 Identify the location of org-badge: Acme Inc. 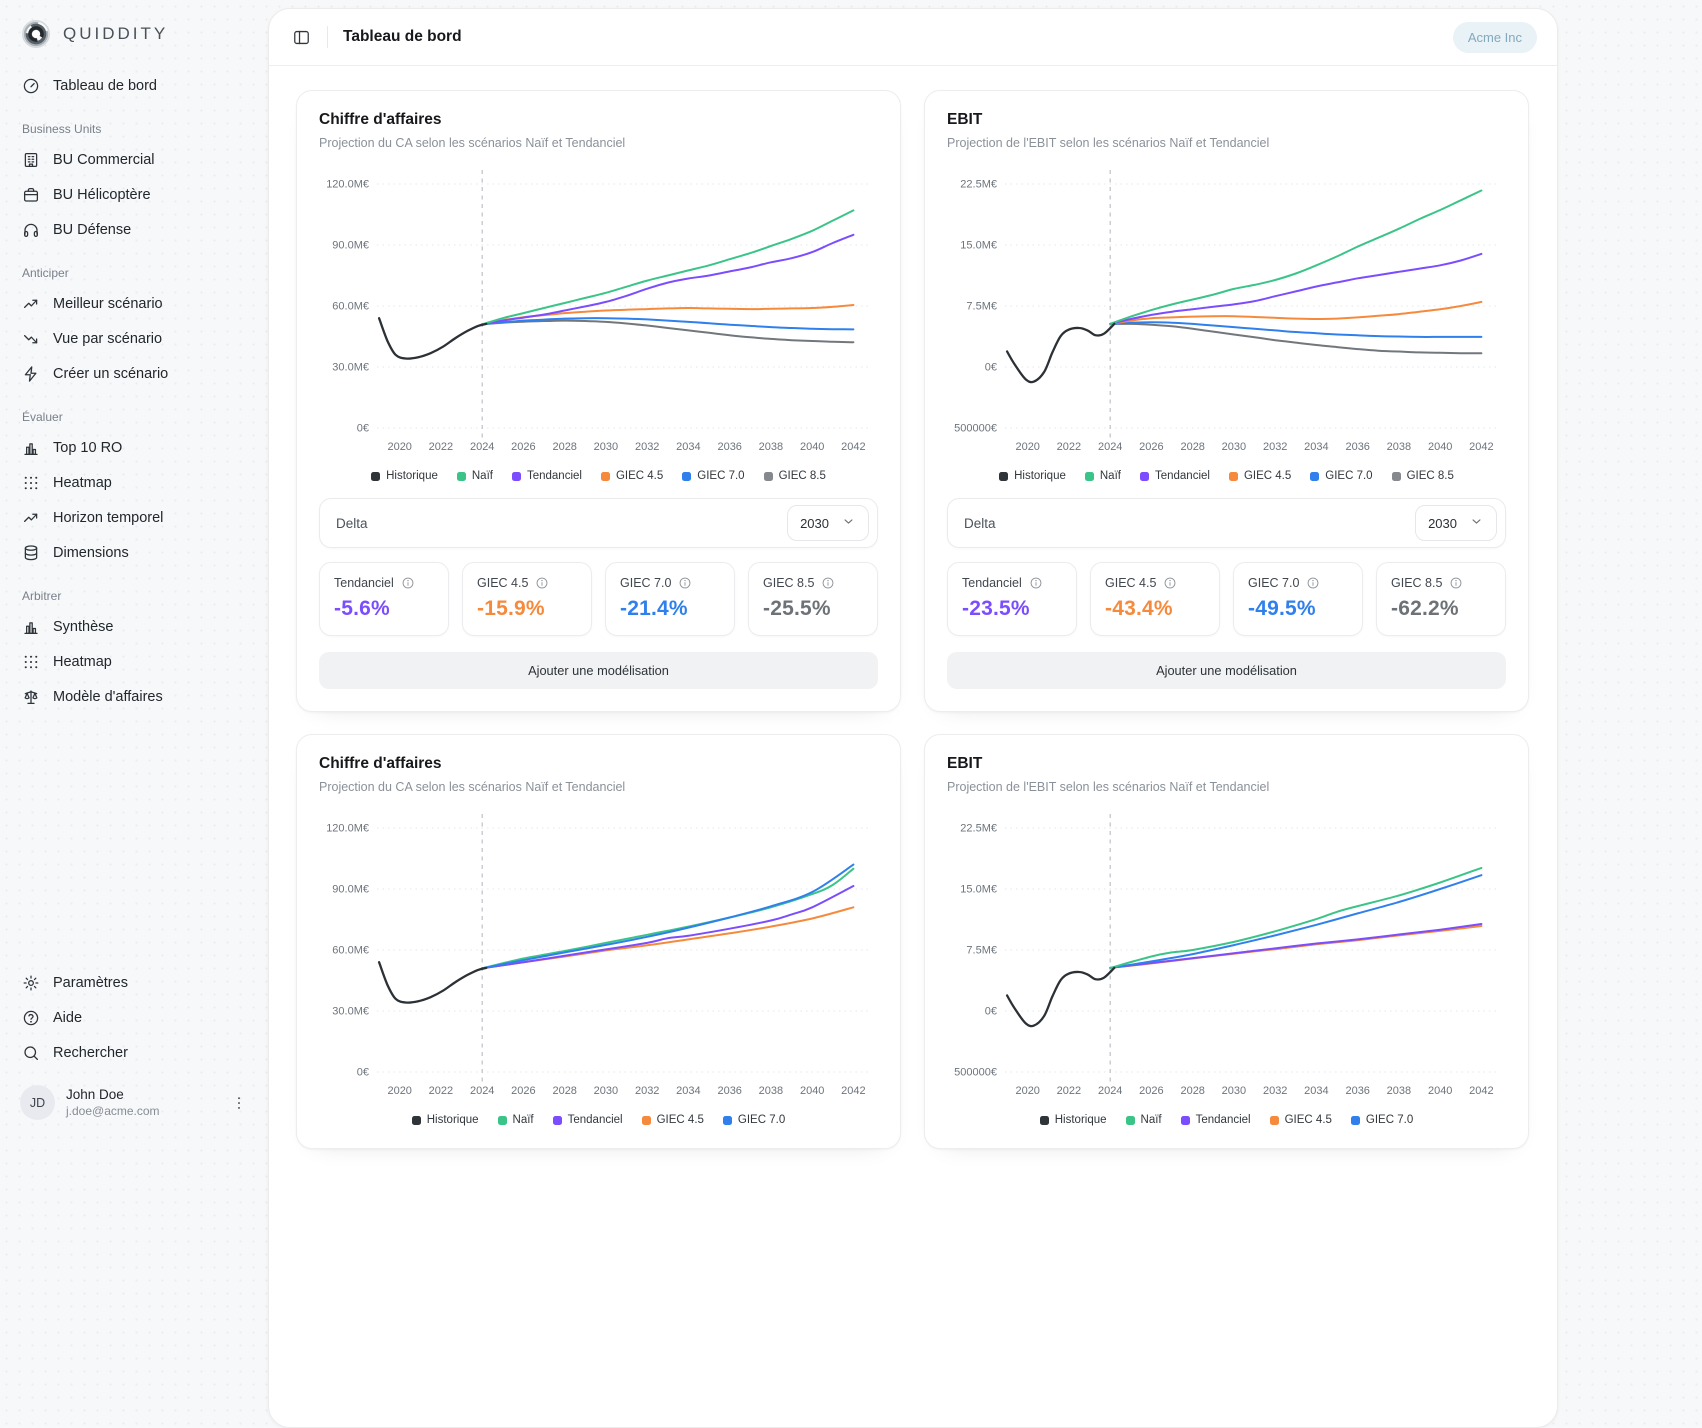
(1494, 37).